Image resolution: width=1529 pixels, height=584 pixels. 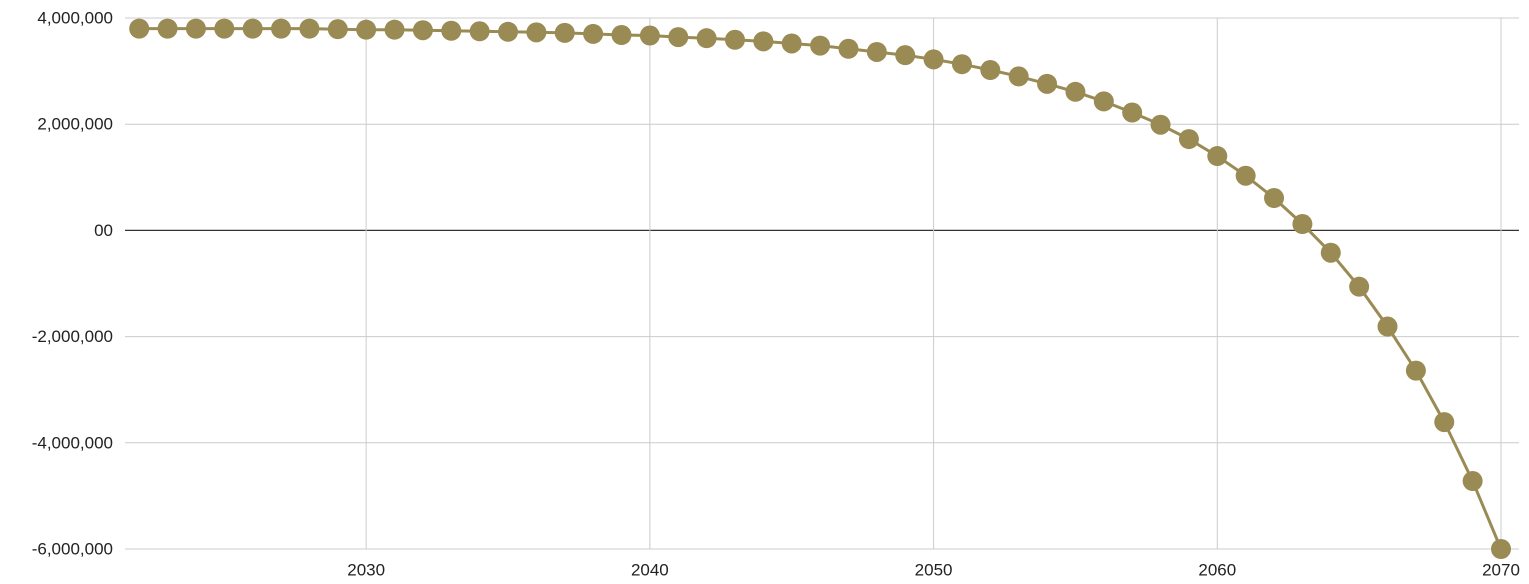 I want to click on x-tick-label: 2070, so click(x=1501, y=570).